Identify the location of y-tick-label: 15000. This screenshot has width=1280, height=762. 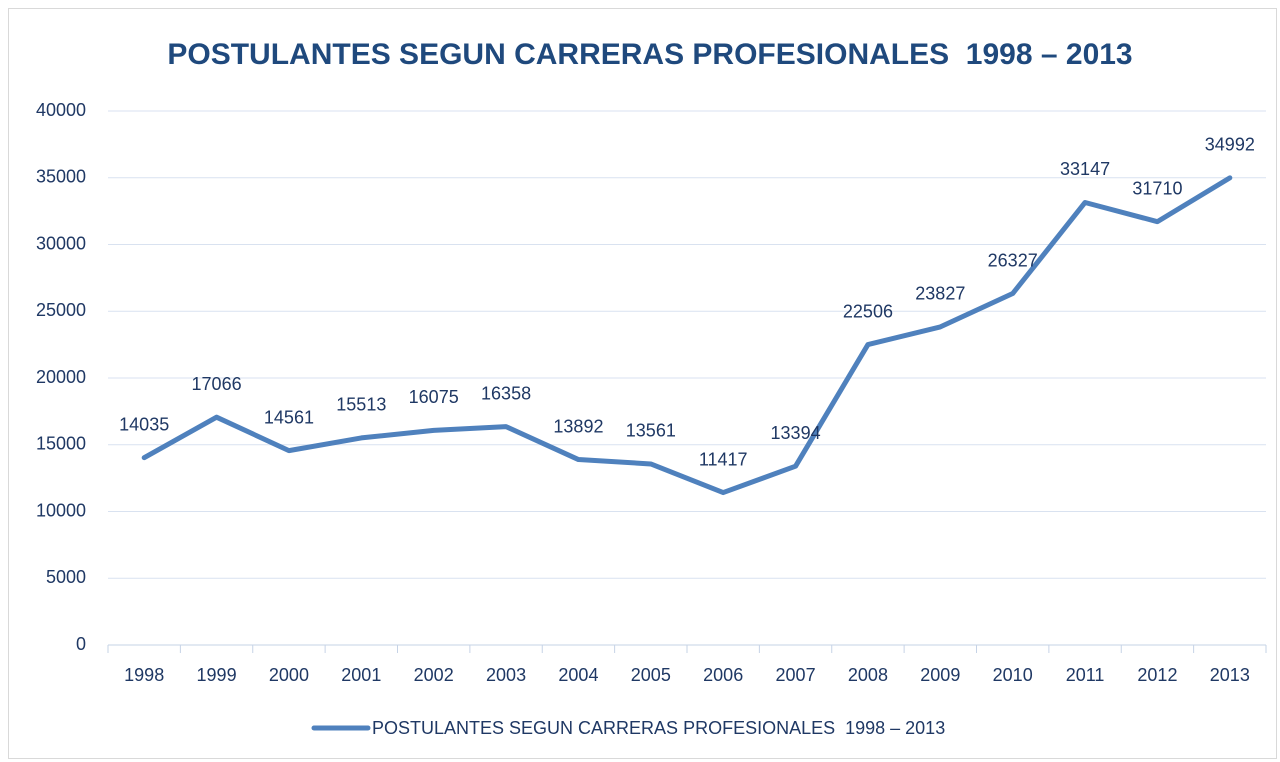
(61, 444).